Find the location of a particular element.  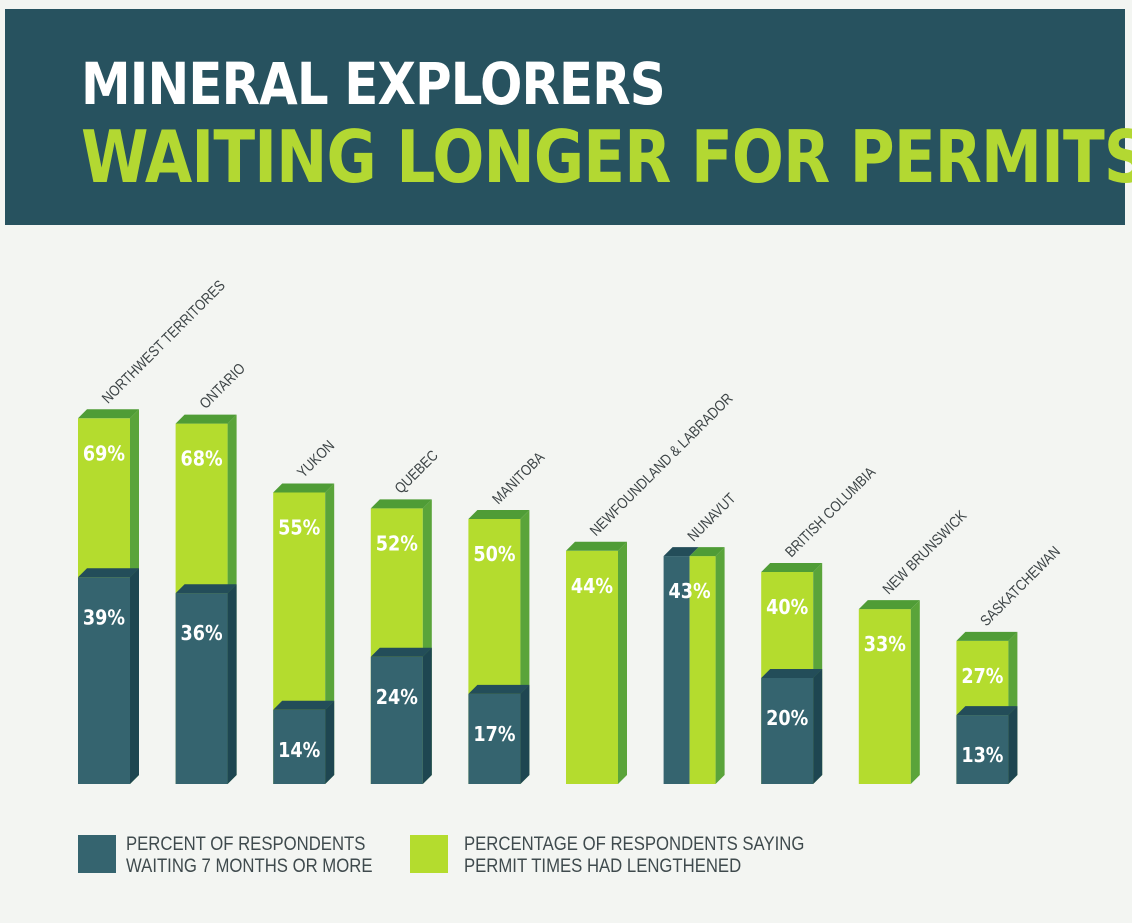

label-green-nunavut: 43% is located at coordinates (690, 592).